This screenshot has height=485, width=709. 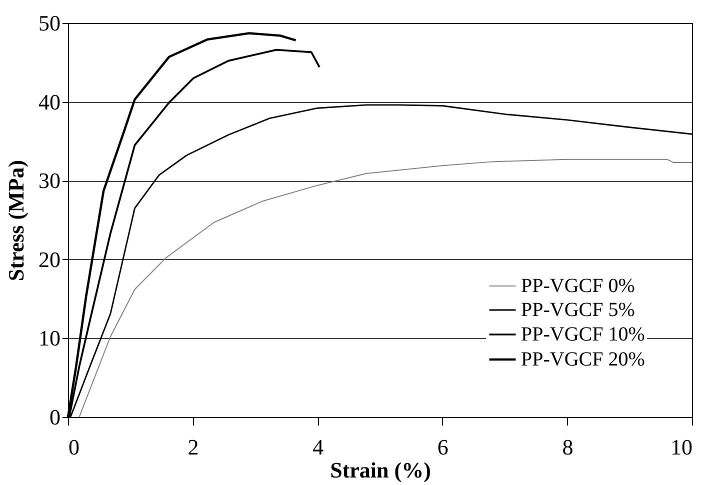 I want to click on y-tick-label: 20, so click(x=49, y=259).